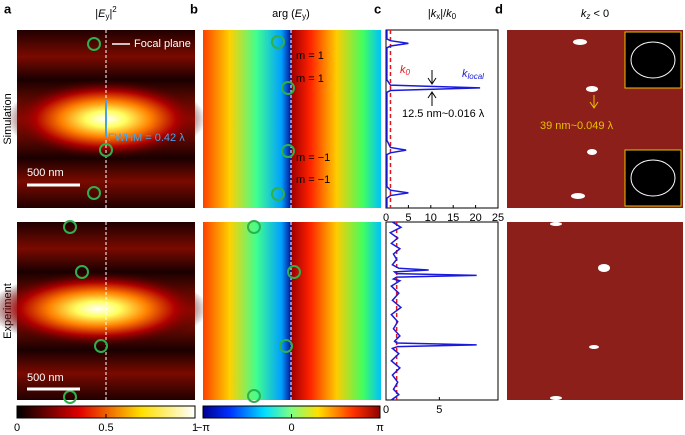  I want to click on x-tick-label: 20, so click(475, 218).